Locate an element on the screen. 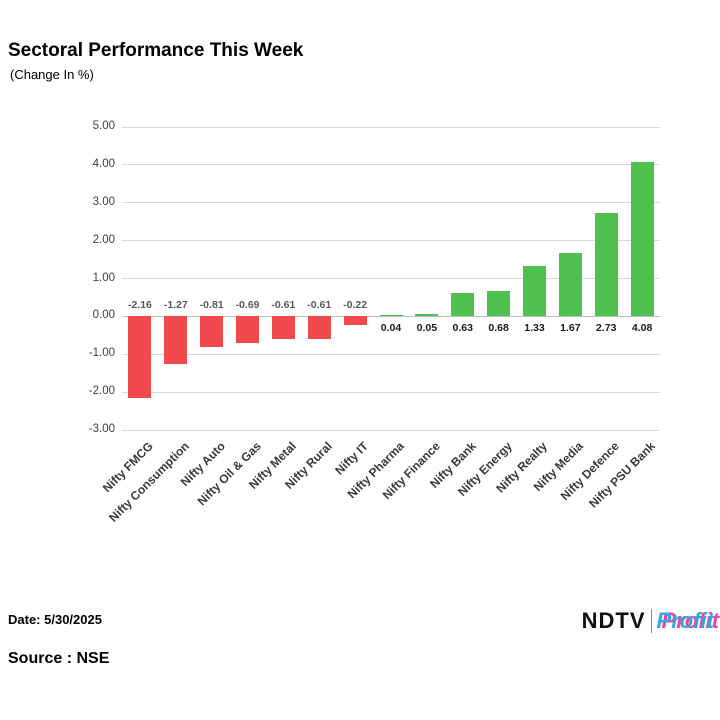 Image resolution: width=720 pixels, height=720 pixels. bar-value-label: 1.67 is located at coordinates (570, 328).